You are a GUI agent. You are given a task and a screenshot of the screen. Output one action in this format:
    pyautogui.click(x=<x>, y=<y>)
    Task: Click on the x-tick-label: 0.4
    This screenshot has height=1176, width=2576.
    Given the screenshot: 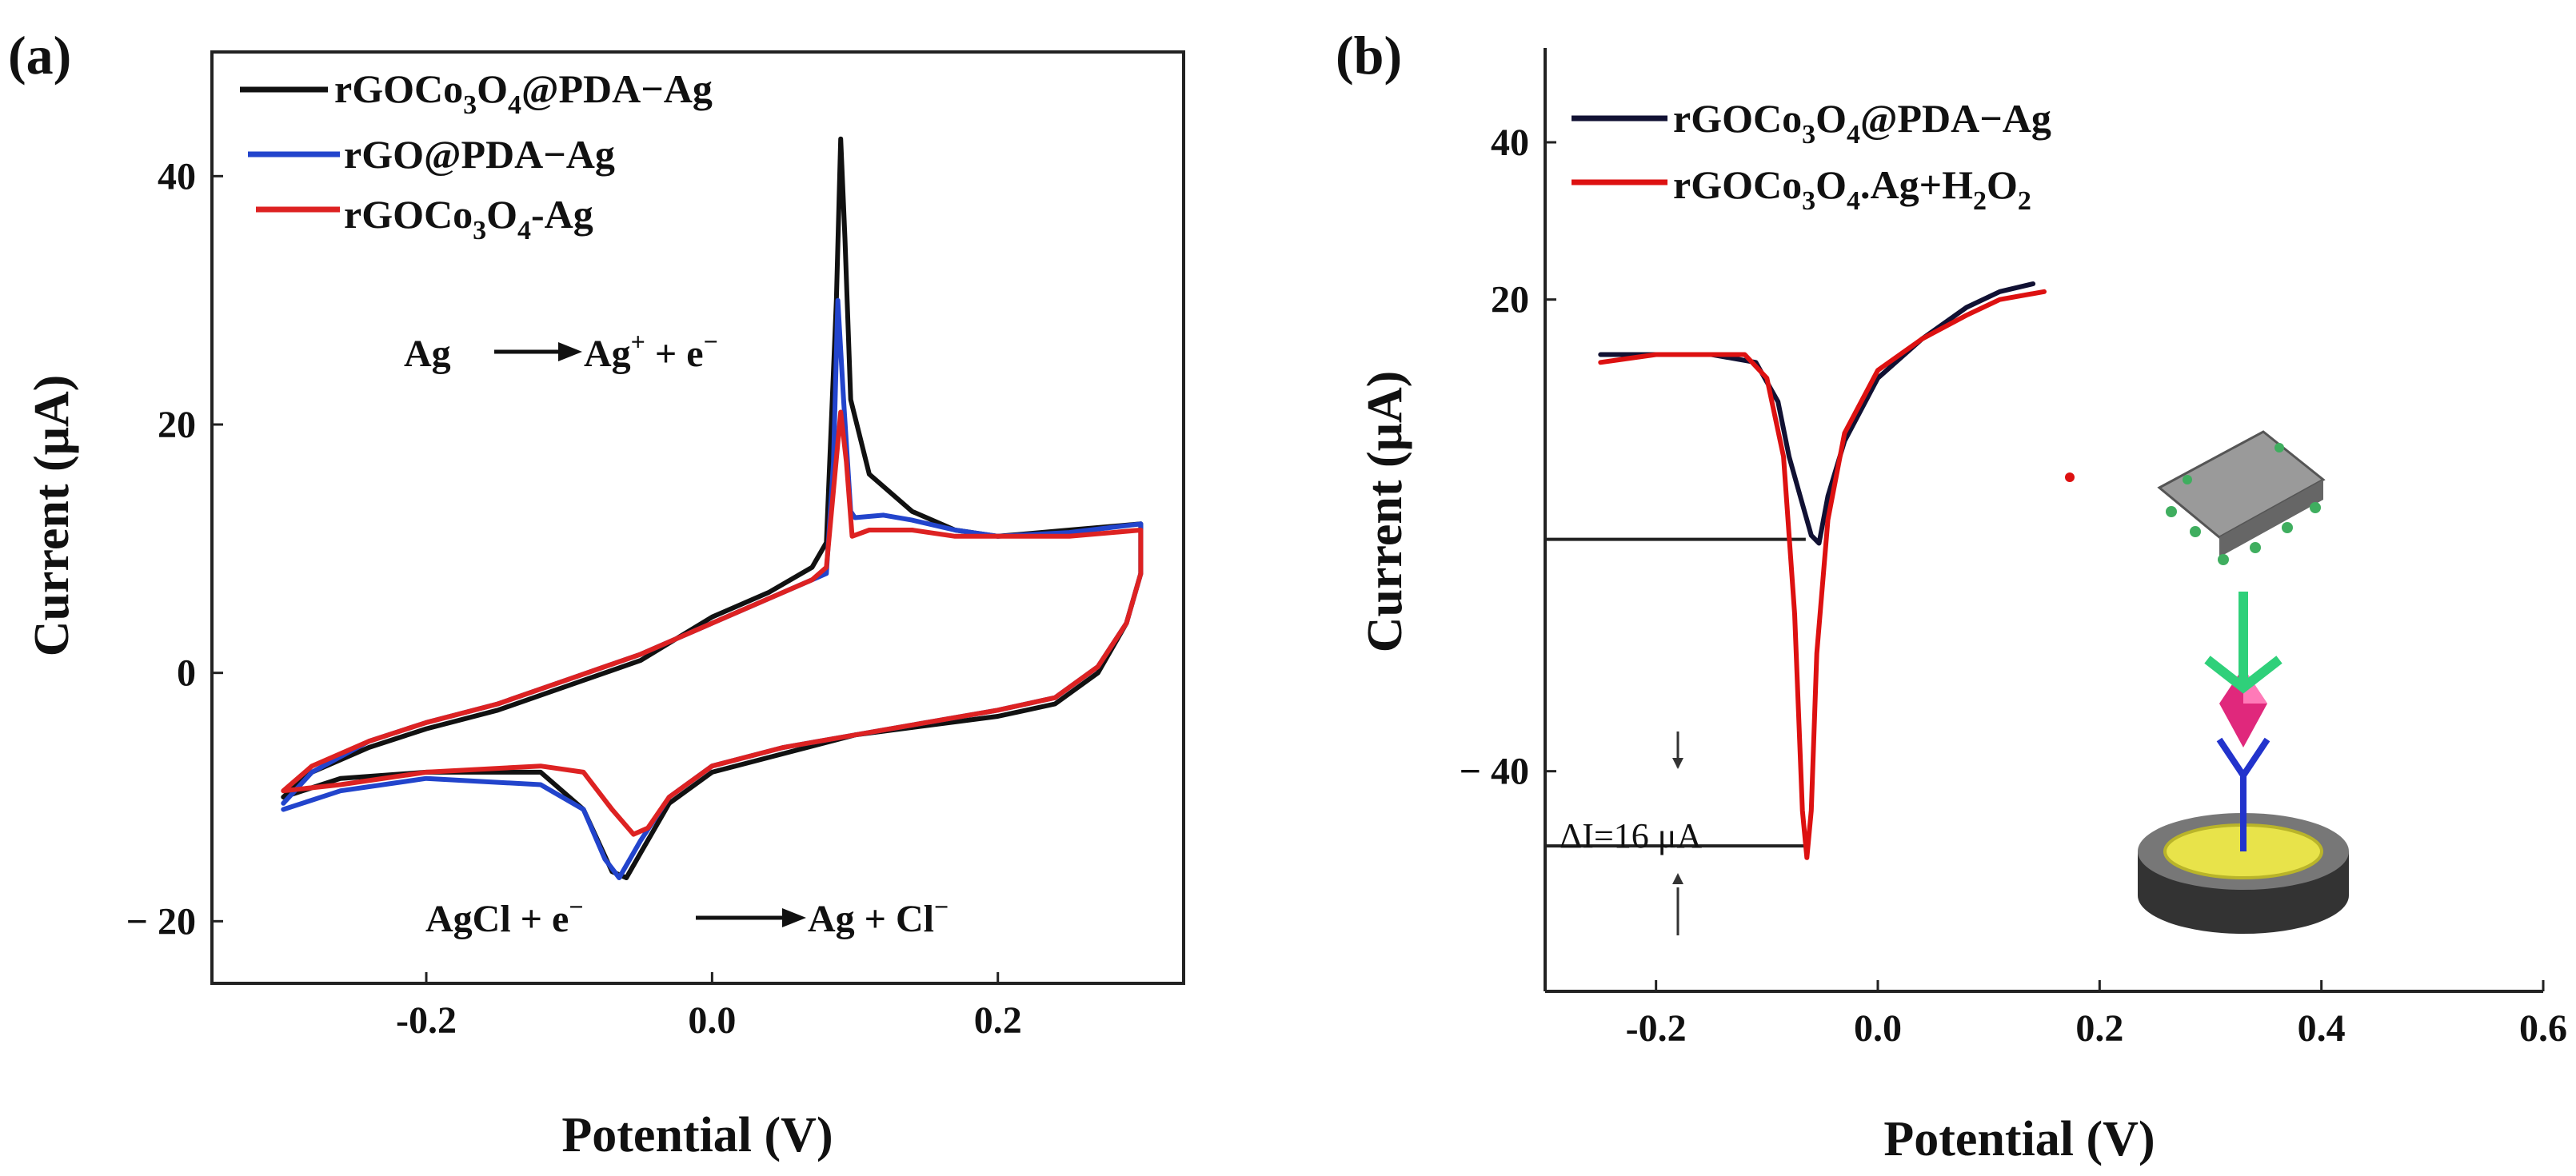 What is the action you would take?
    pyautogui.click(x=2322, y=1028)
    